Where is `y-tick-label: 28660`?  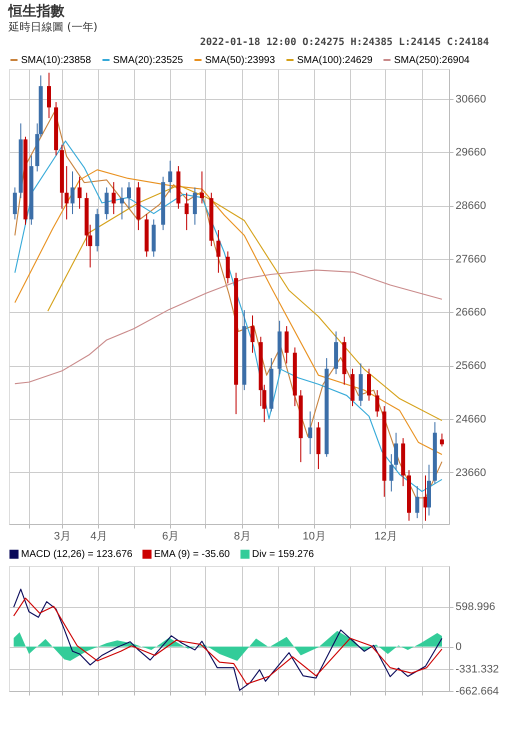
y-tick-label: 28660 is located at coordinates (471, 206).